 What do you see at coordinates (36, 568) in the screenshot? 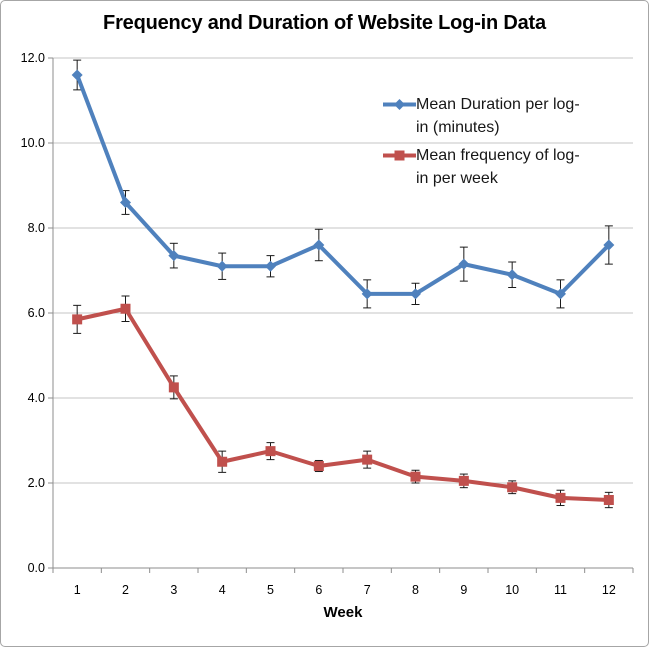
I see `svg-text: 0.0` at bounding box center [36, 568].